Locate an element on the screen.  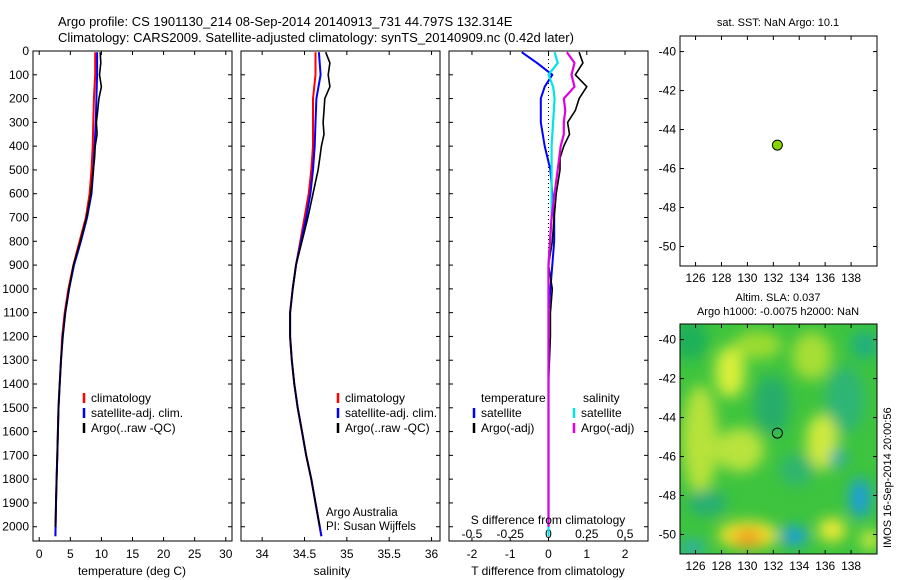
sst-map-title: sat. SST: NaN Argo: 10.1 is located at coordinates (778, 23).